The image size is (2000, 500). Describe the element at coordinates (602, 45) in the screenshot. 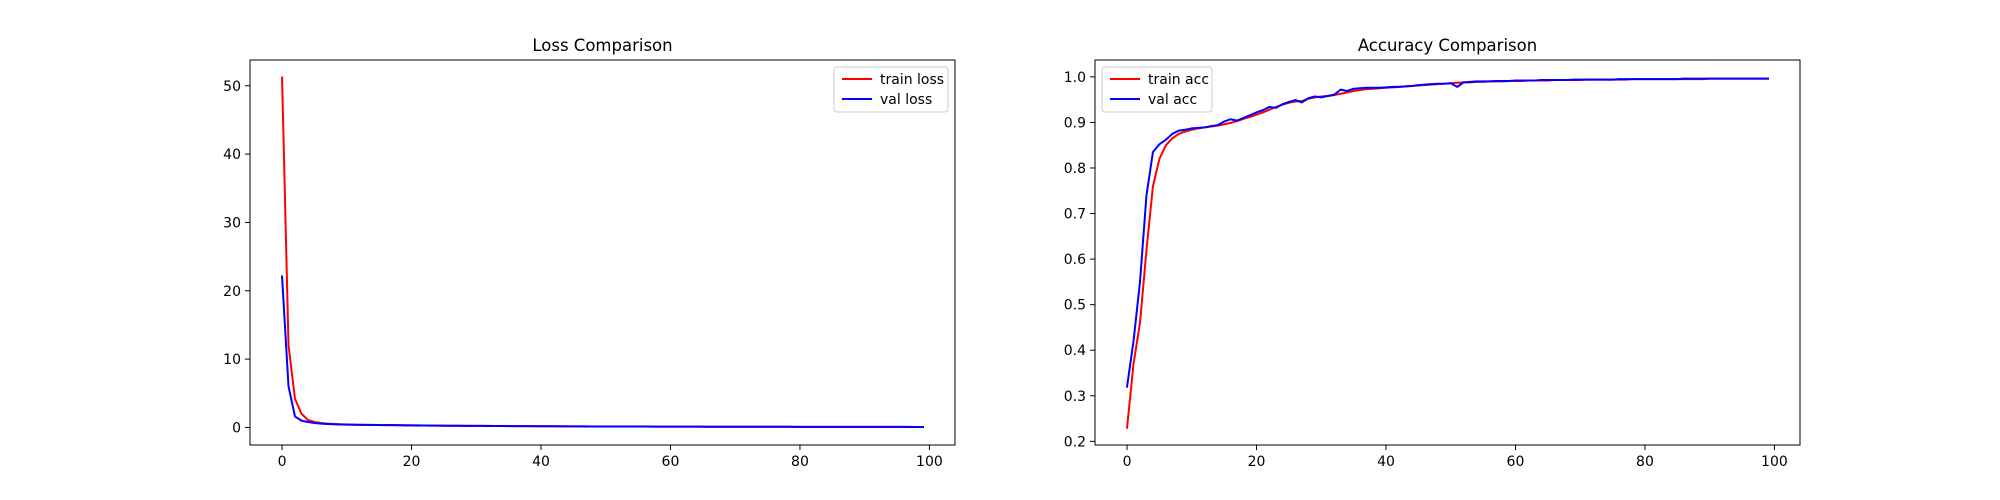

I see `loss-chart-title: Loss Comparison` at that location.